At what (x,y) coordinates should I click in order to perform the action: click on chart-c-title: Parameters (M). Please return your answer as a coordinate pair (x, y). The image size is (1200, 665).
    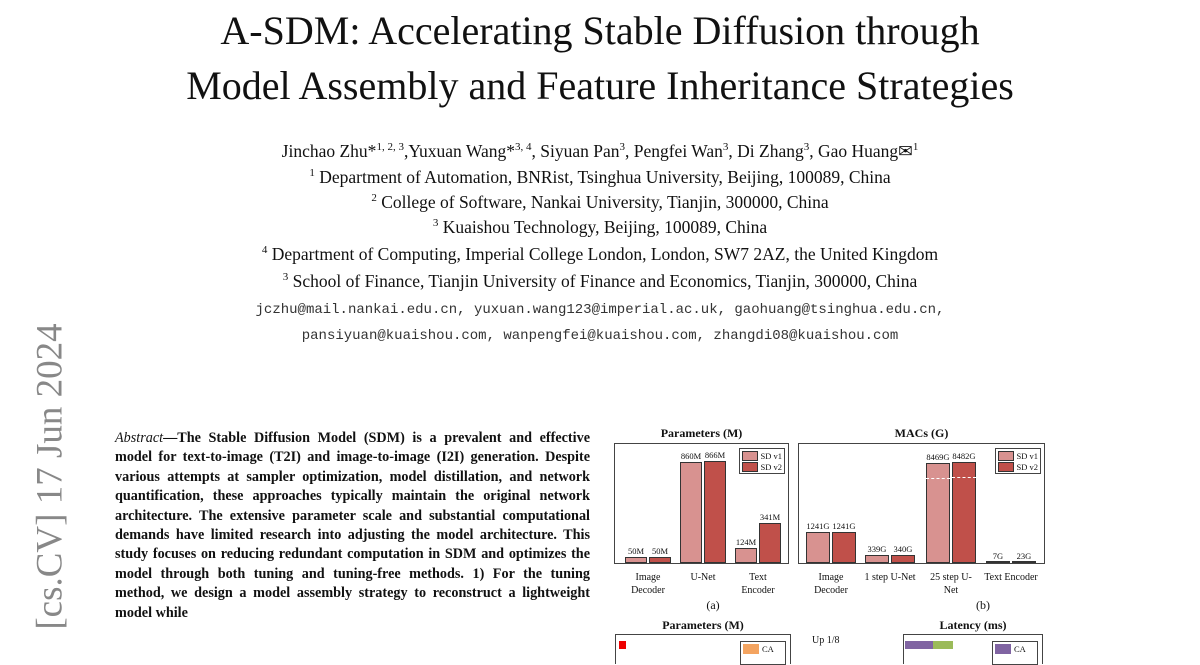
    Looking at the image, I should click on (703, 625).